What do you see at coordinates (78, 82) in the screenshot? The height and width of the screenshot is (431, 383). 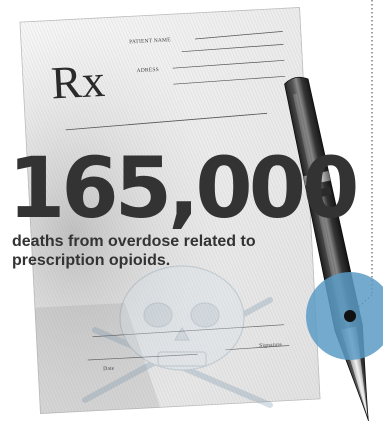 I see `rx-symbol: Rx` at bounding box center [78, 82].